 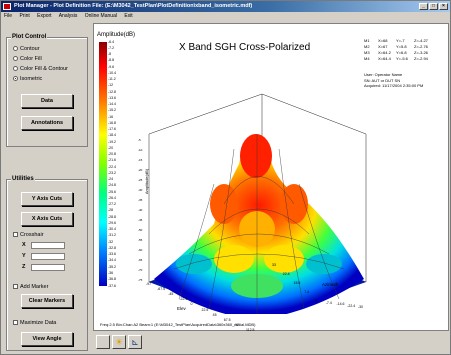 I want to click on z-axis-tick: -10, so click(x=140, y=150).